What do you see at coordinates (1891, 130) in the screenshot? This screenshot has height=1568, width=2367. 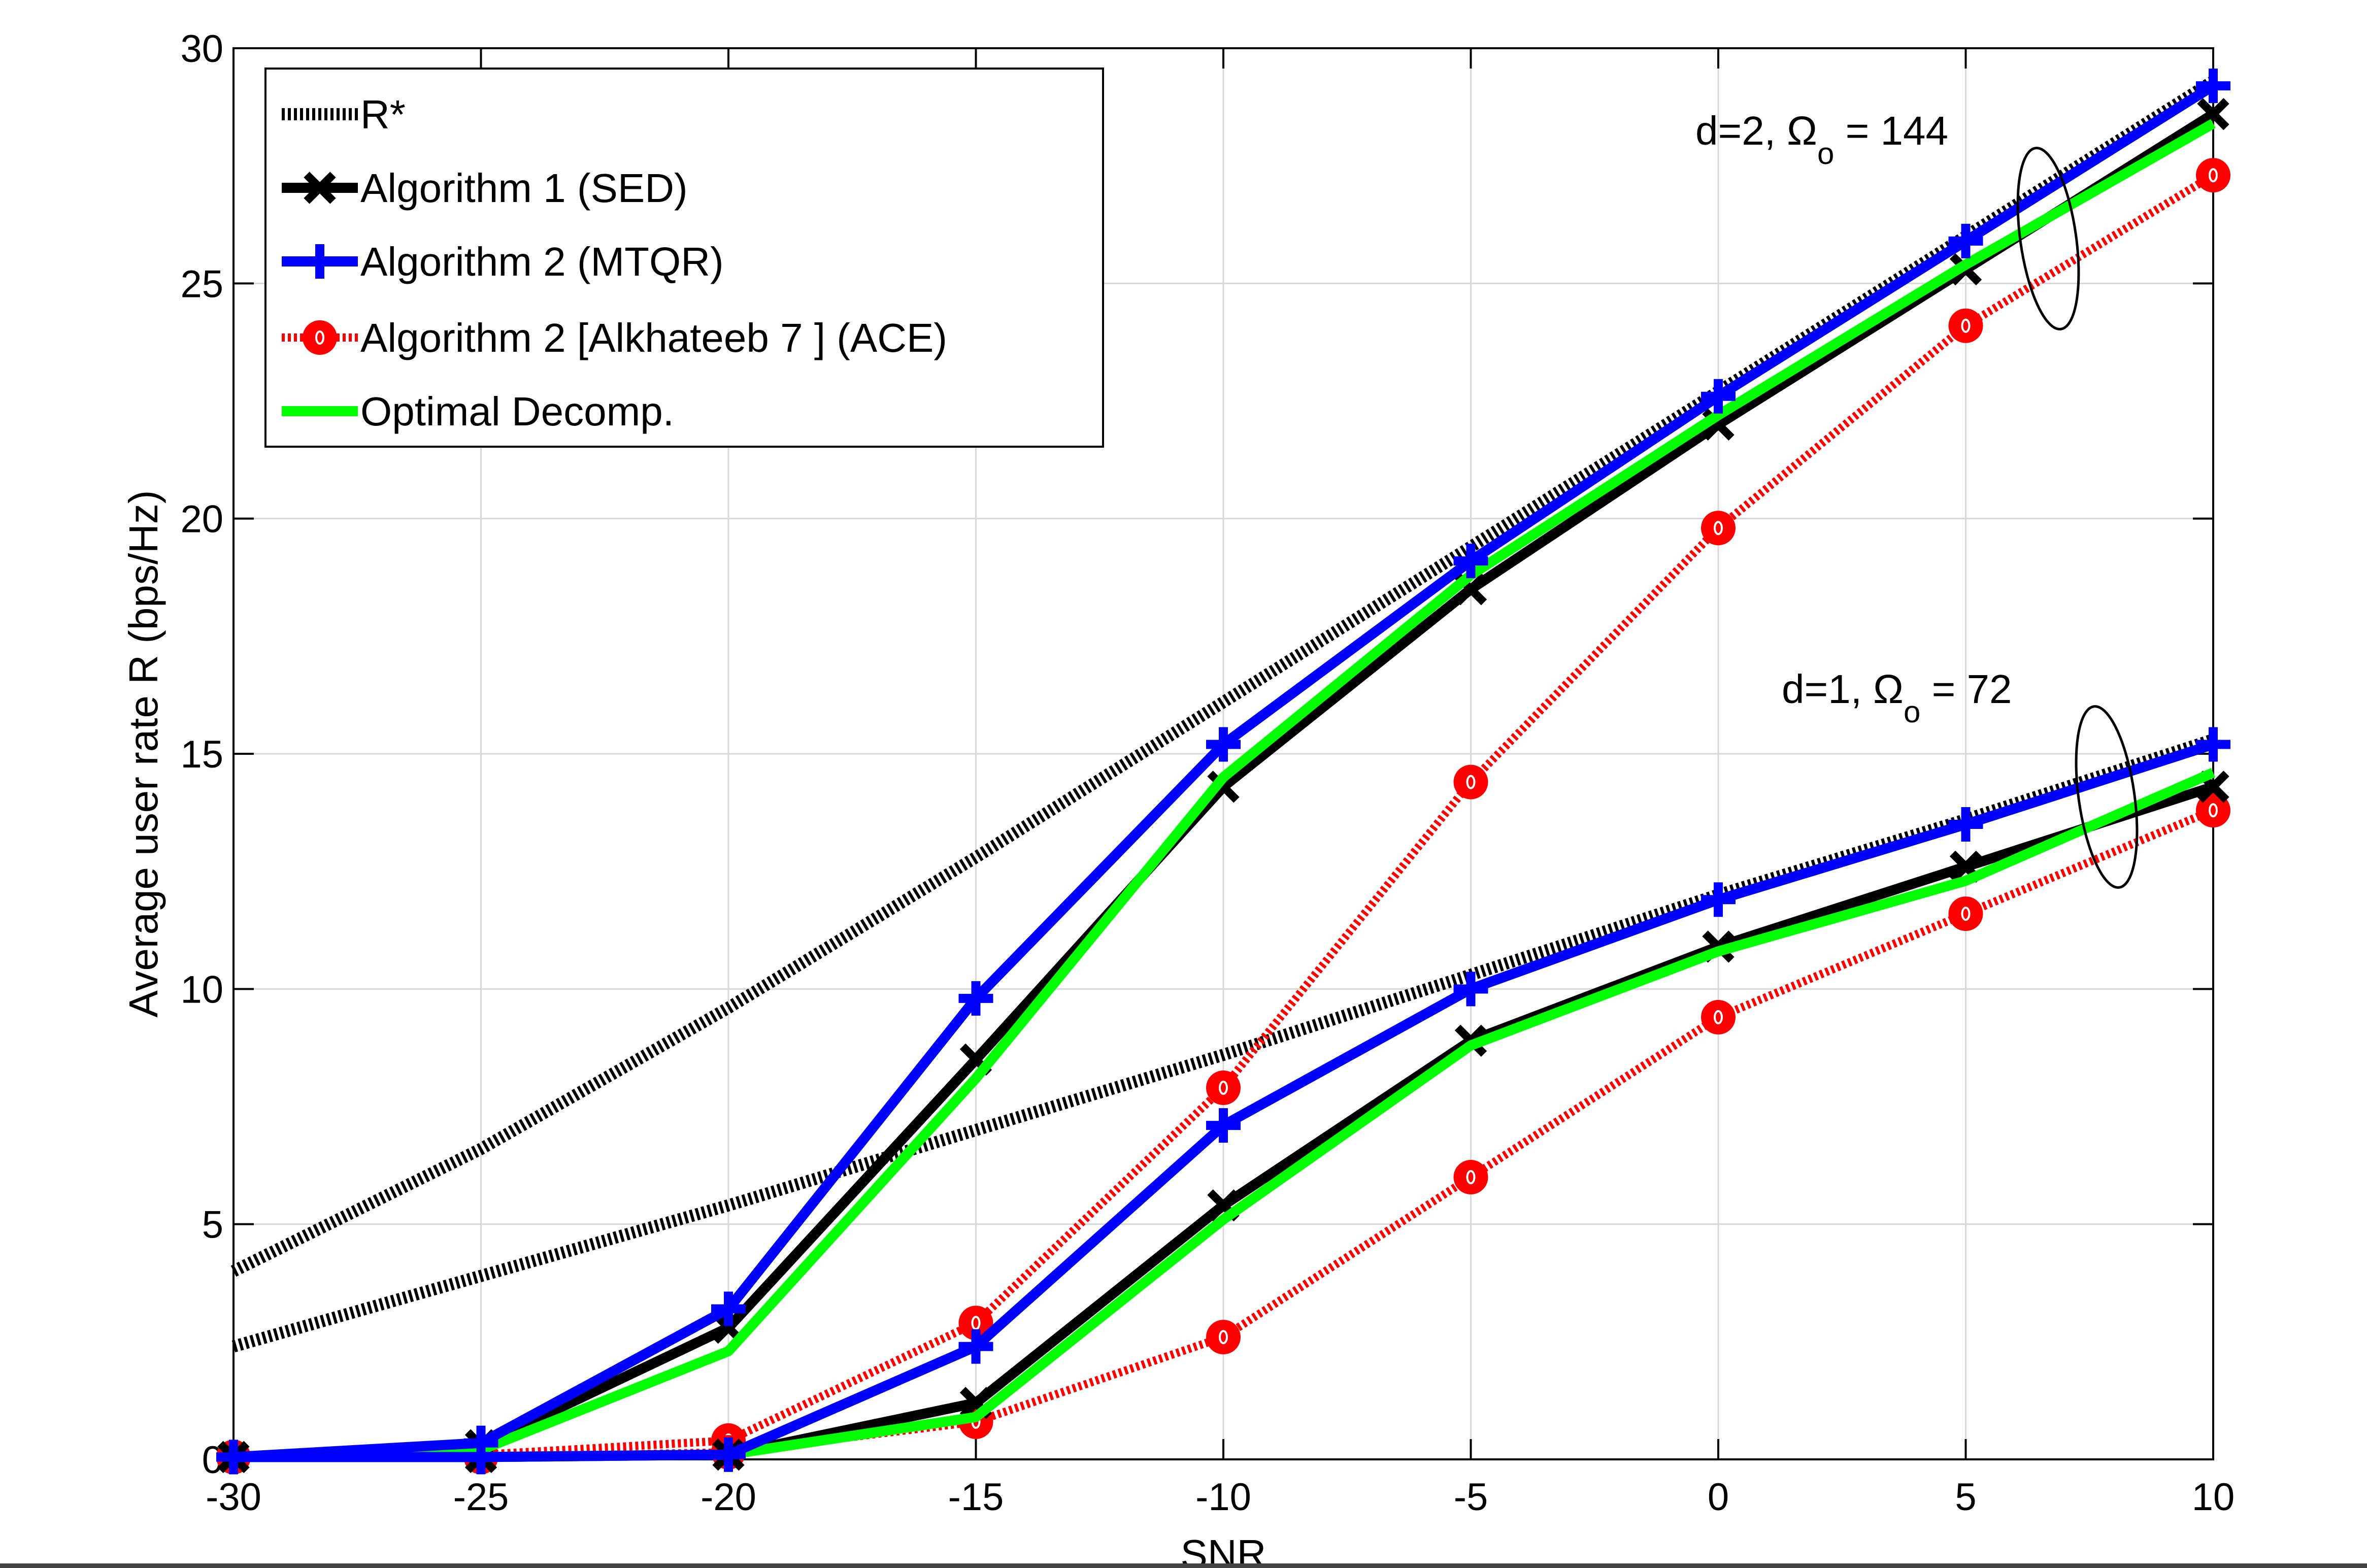 I see `annotation-suffix: = 144` at bounding box center [1891, 130].